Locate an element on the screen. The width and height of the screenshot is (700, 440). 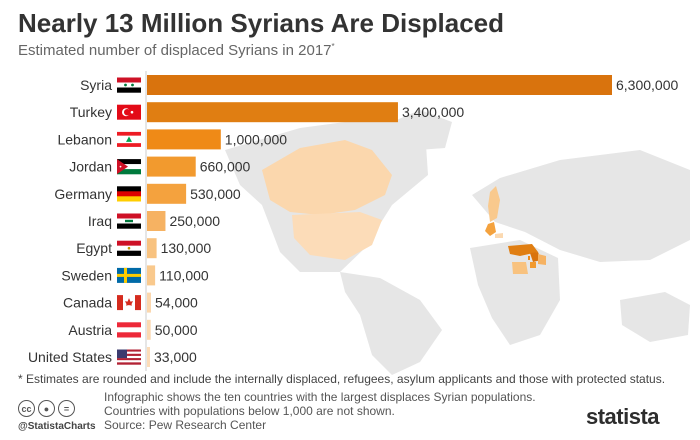
sweden-flag-icon is located at coordinates (129, 275).